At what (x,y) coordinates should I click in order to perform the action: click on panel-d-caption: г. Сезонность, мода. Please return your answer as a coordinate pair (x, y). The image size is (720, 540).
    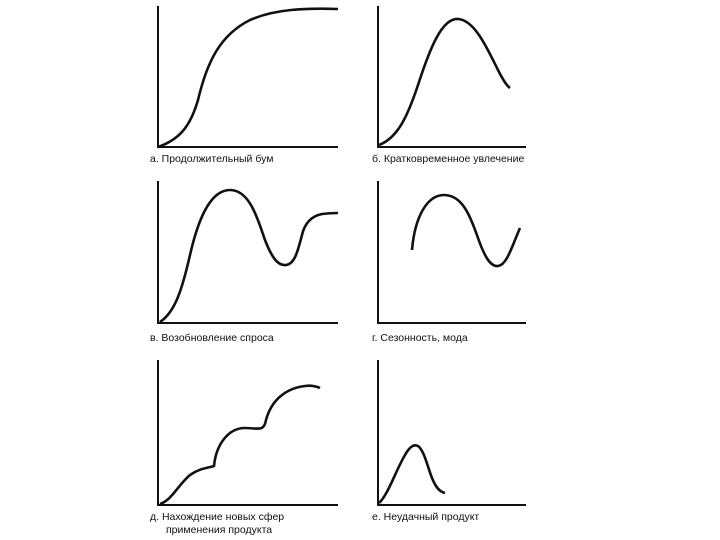
    Looking at the image, I should click on (420, 338).